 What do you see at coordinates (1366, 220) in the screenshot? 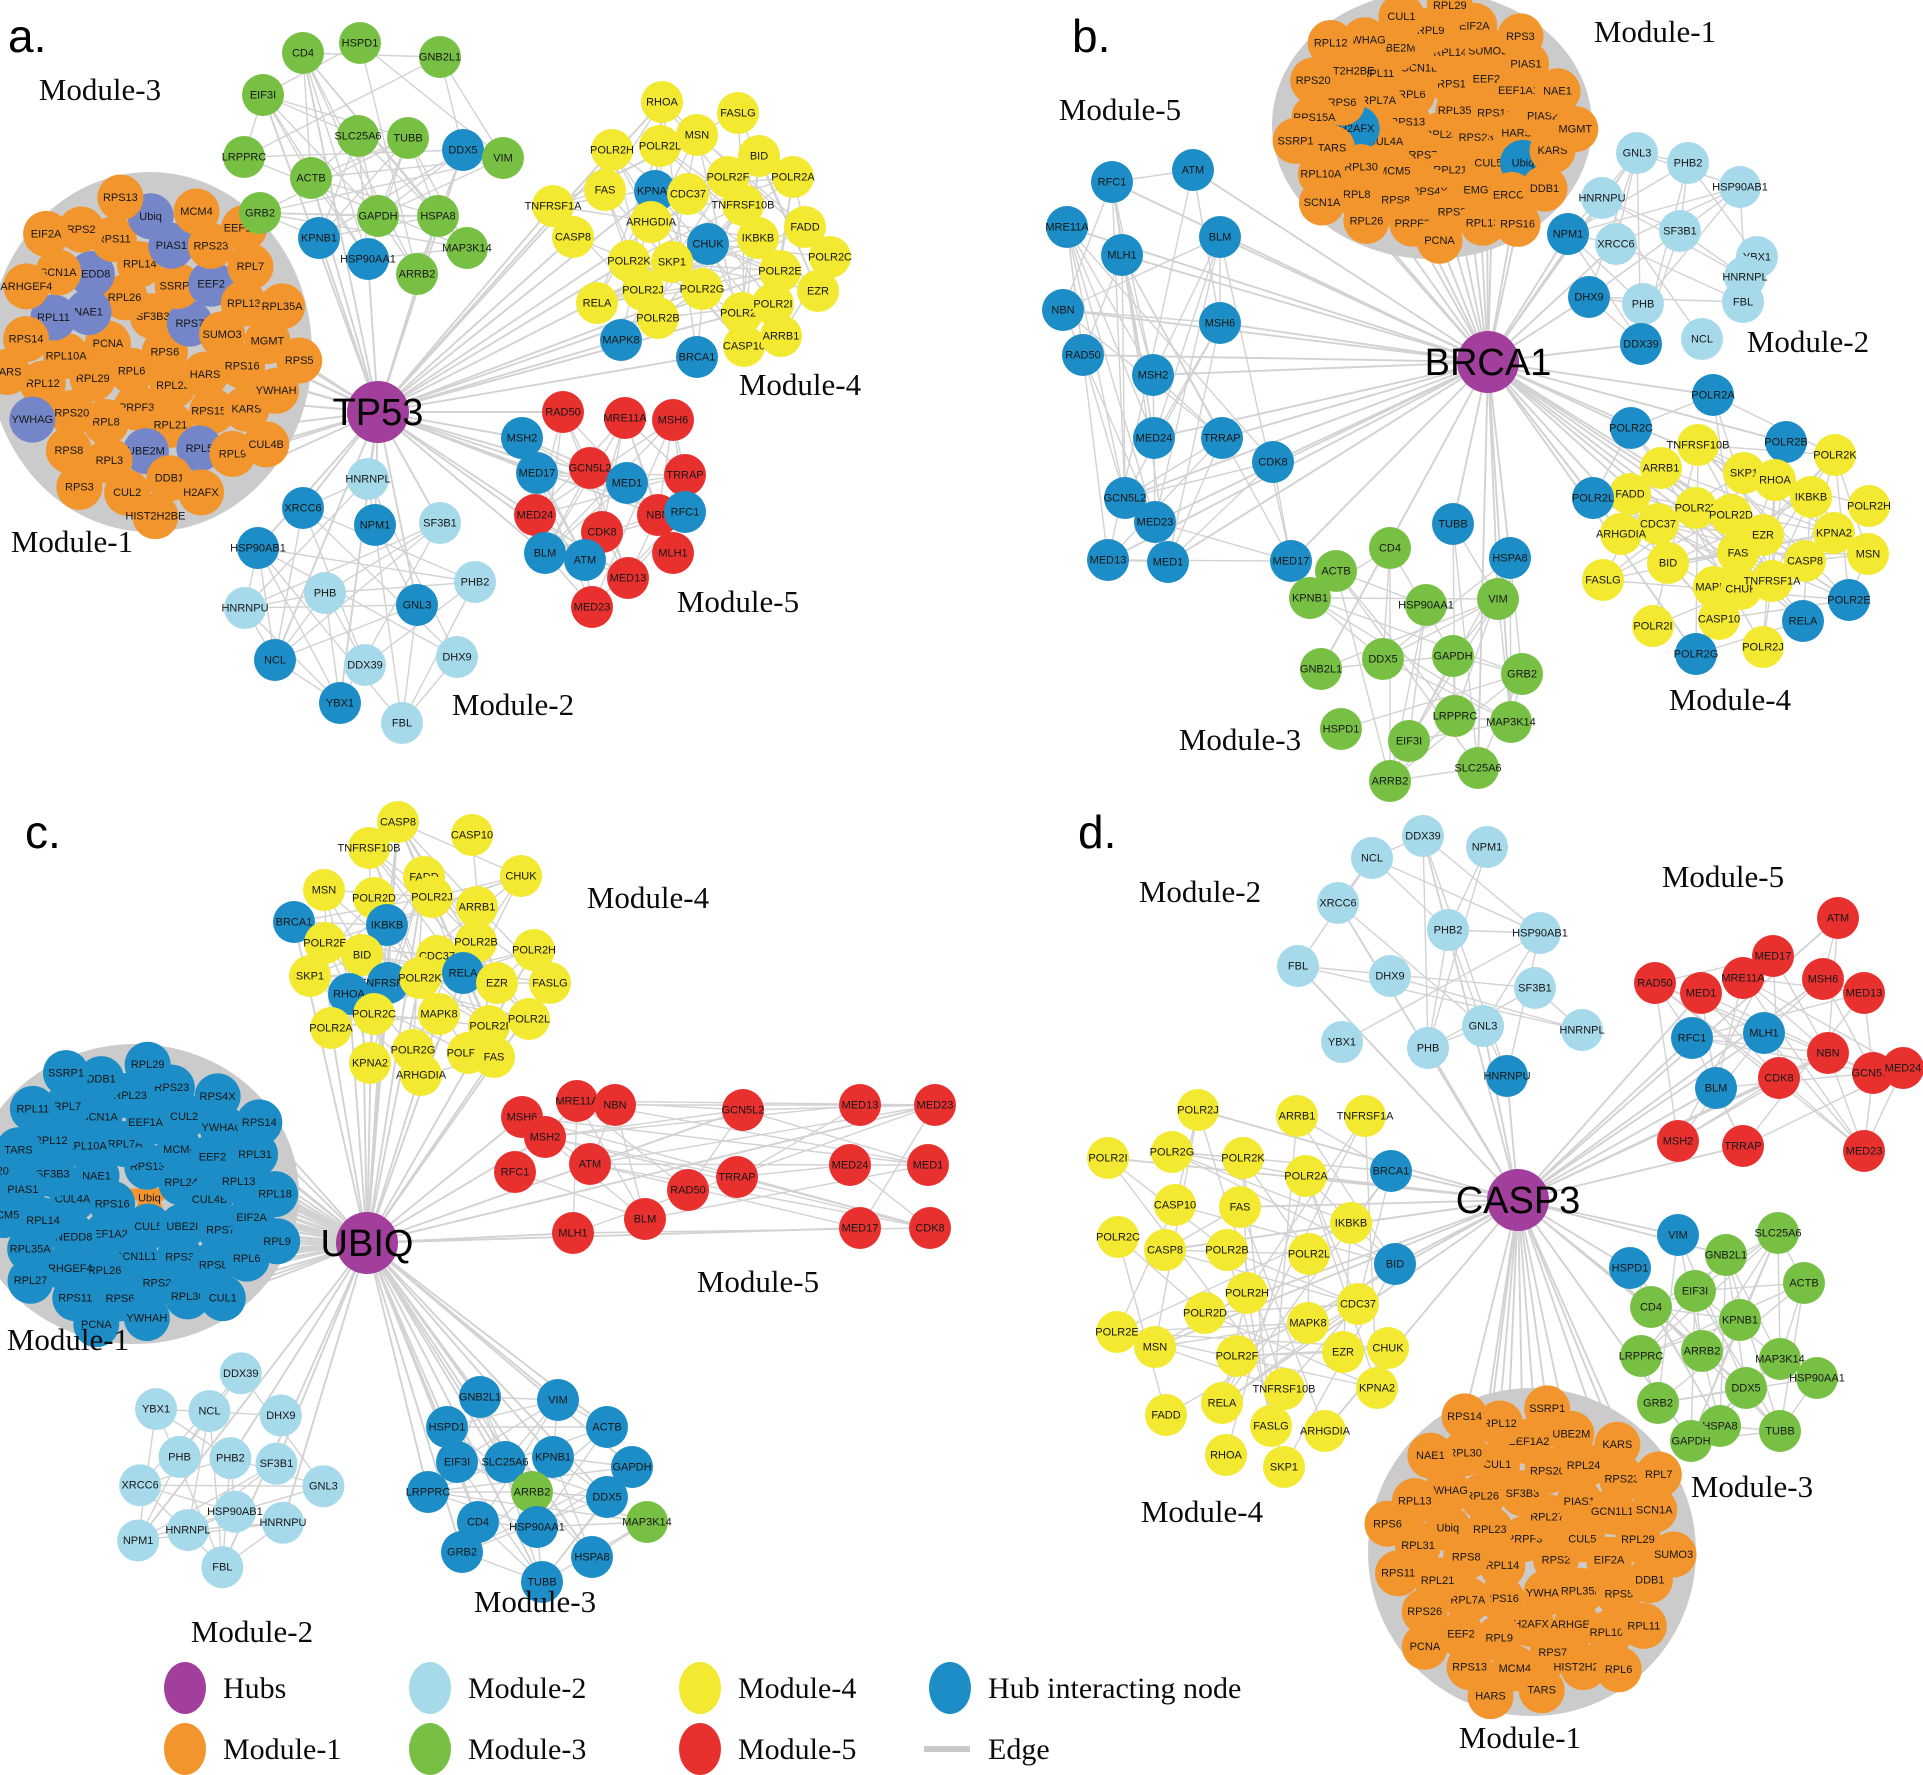
I see `node-RPL26` at bounding box center [1366, 220].